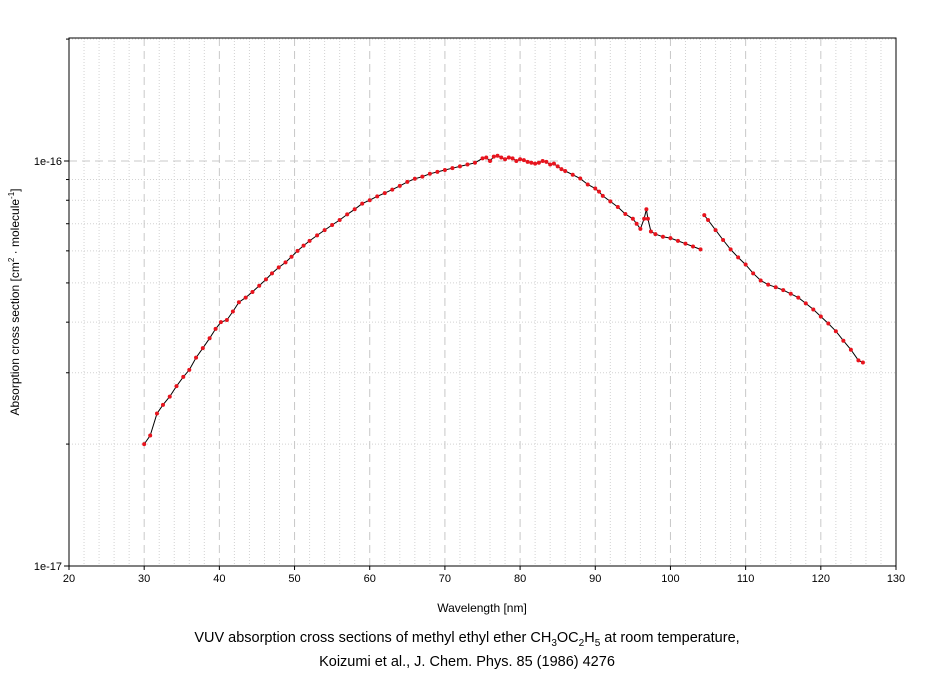  What do you see at coordinates (482, 608) in the screenshot?
I see `x-axis-label: Wavelength [nm]` at bounding box center [482, 608].